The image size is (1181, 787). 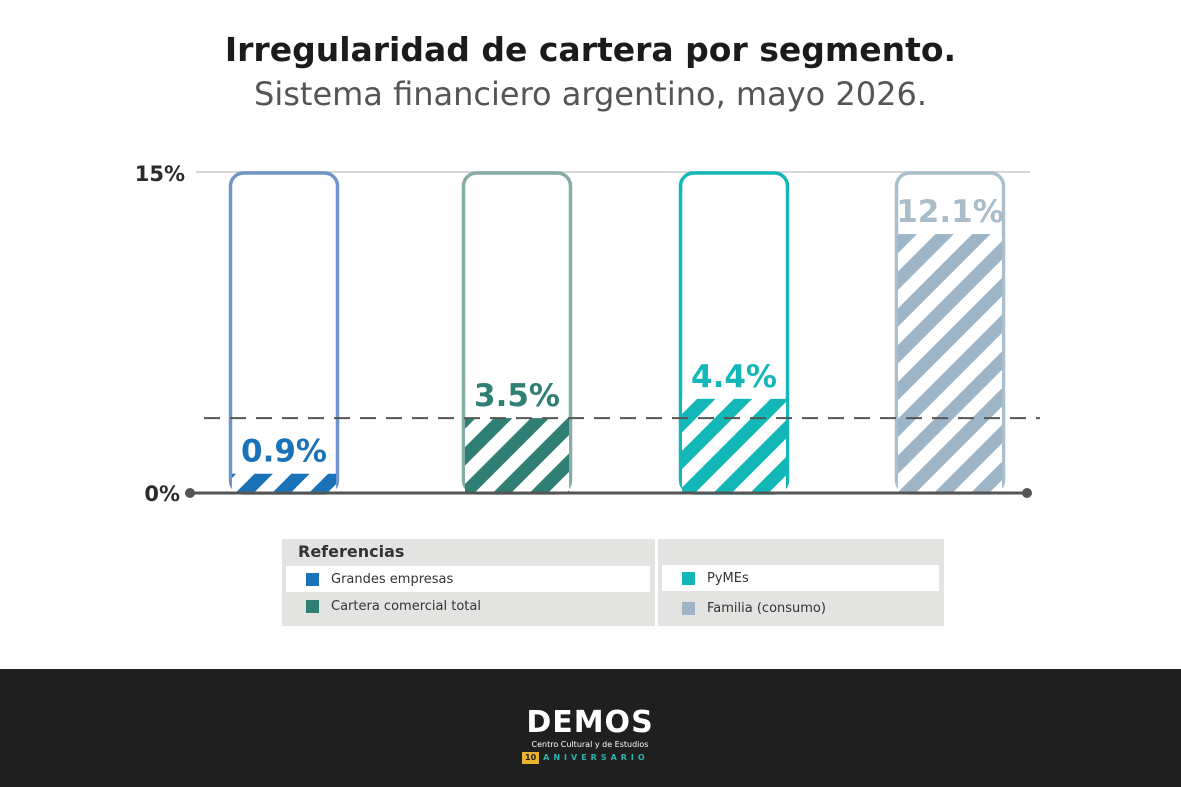 What do you see at coordinates (531, 758) in the screenshot?
I see `anniversary-number: 10` at bounding box center [531, 758].